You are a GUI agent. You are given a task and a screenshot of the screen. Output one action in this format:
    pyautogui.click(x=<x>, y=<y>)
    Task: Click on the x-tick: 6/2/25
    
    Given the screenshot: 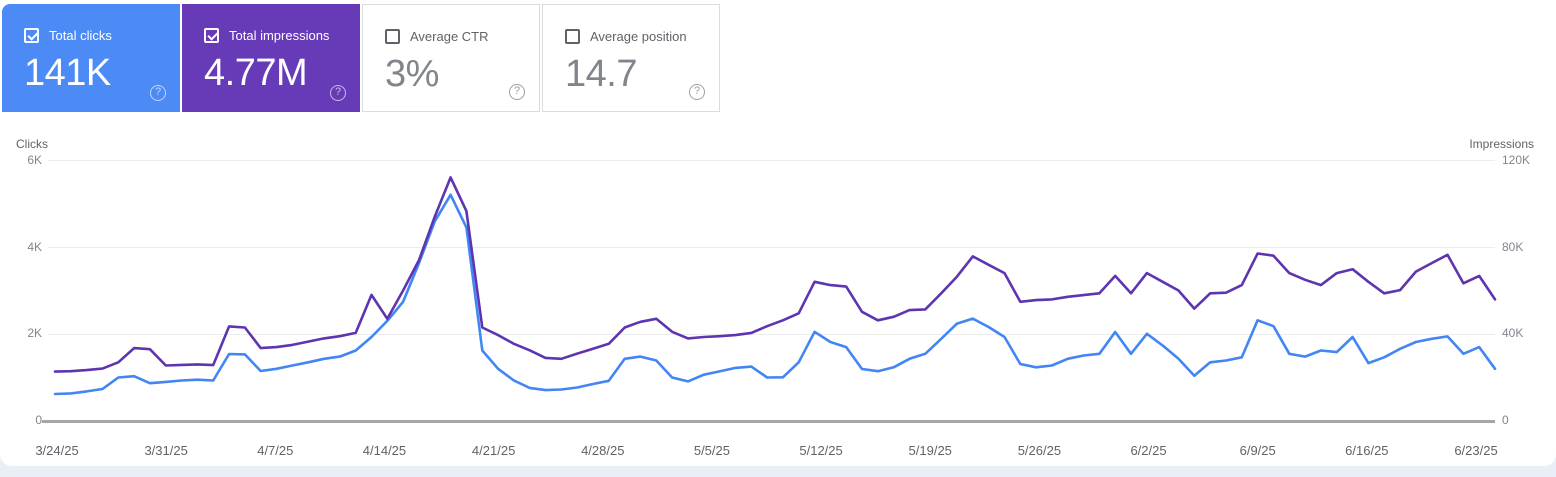 What is the action you would take?
    pyautogui.click(x=1148, y=450)
    